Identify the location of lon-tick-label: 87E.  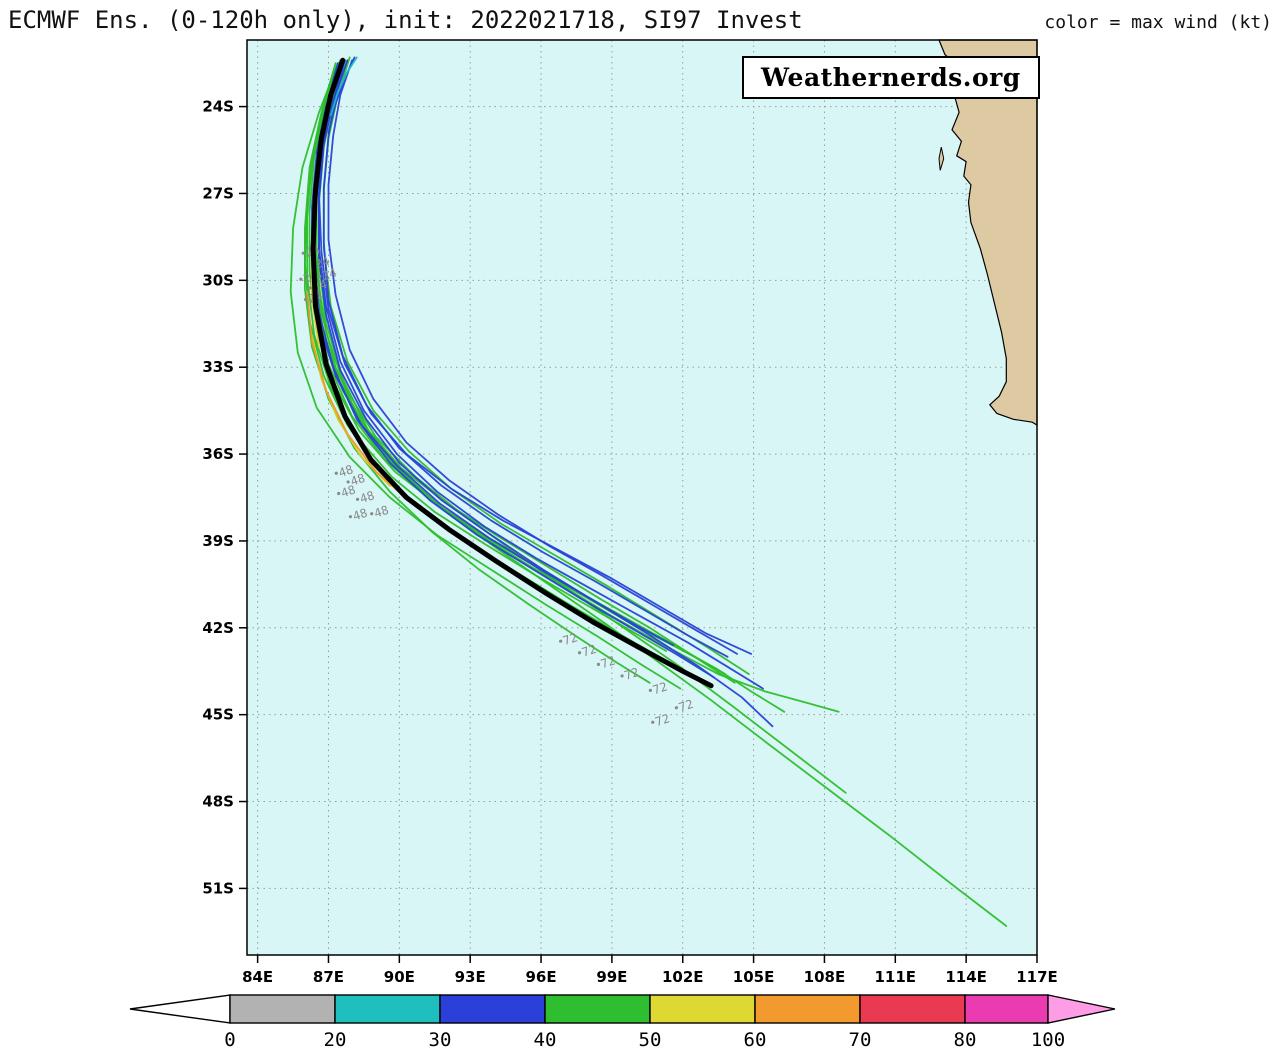
(328, 977).